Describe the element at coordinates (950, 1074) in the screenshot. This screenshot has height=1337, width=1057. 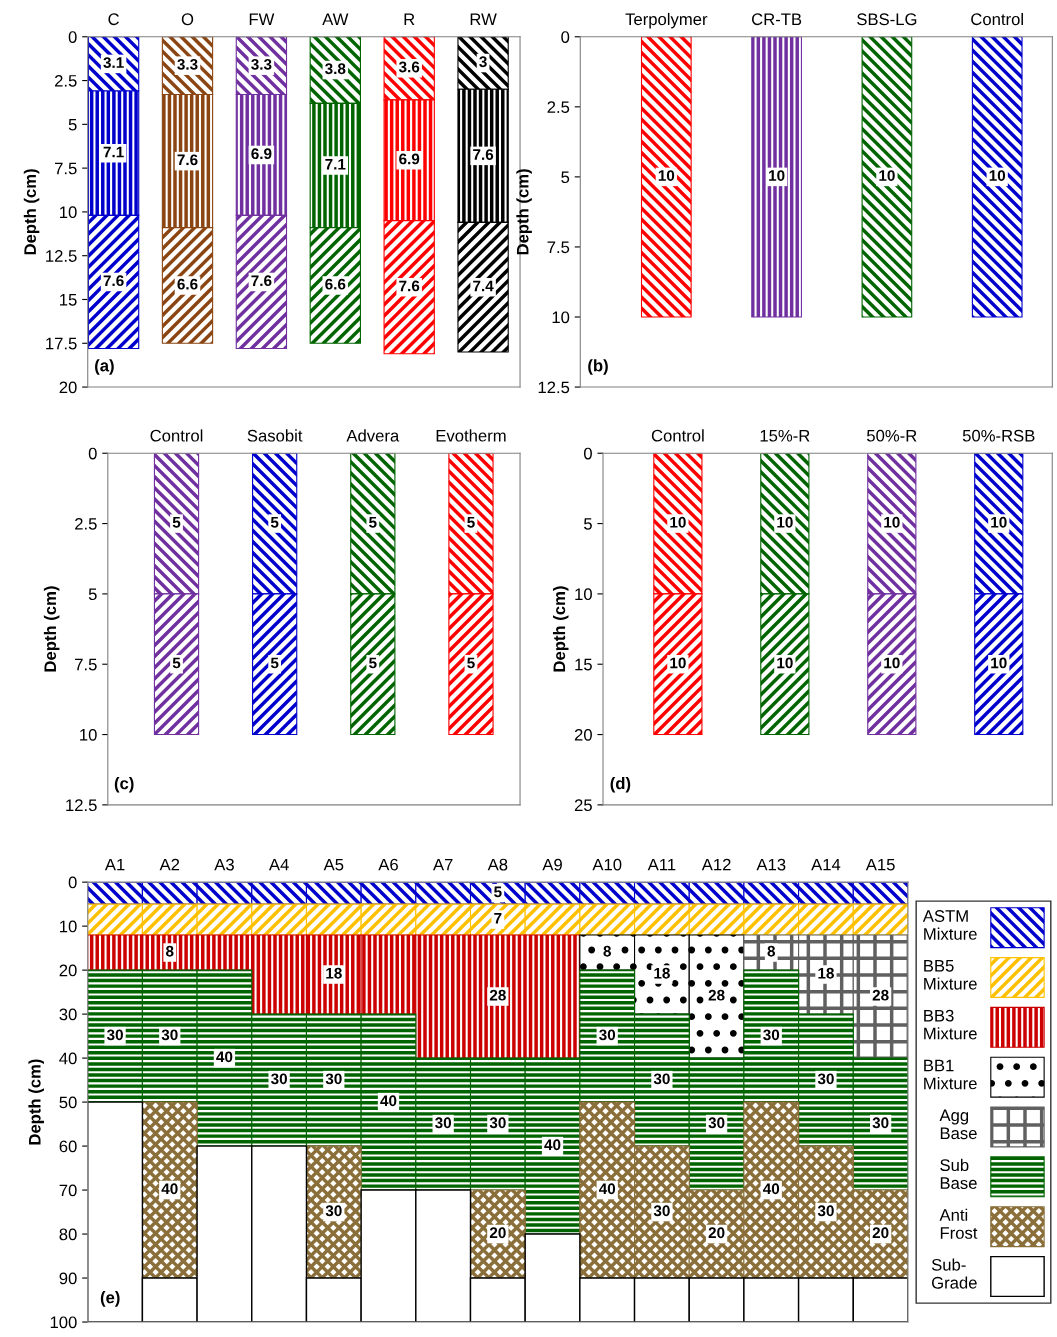
I see `legend-label: BB1 Mixture` at that location.